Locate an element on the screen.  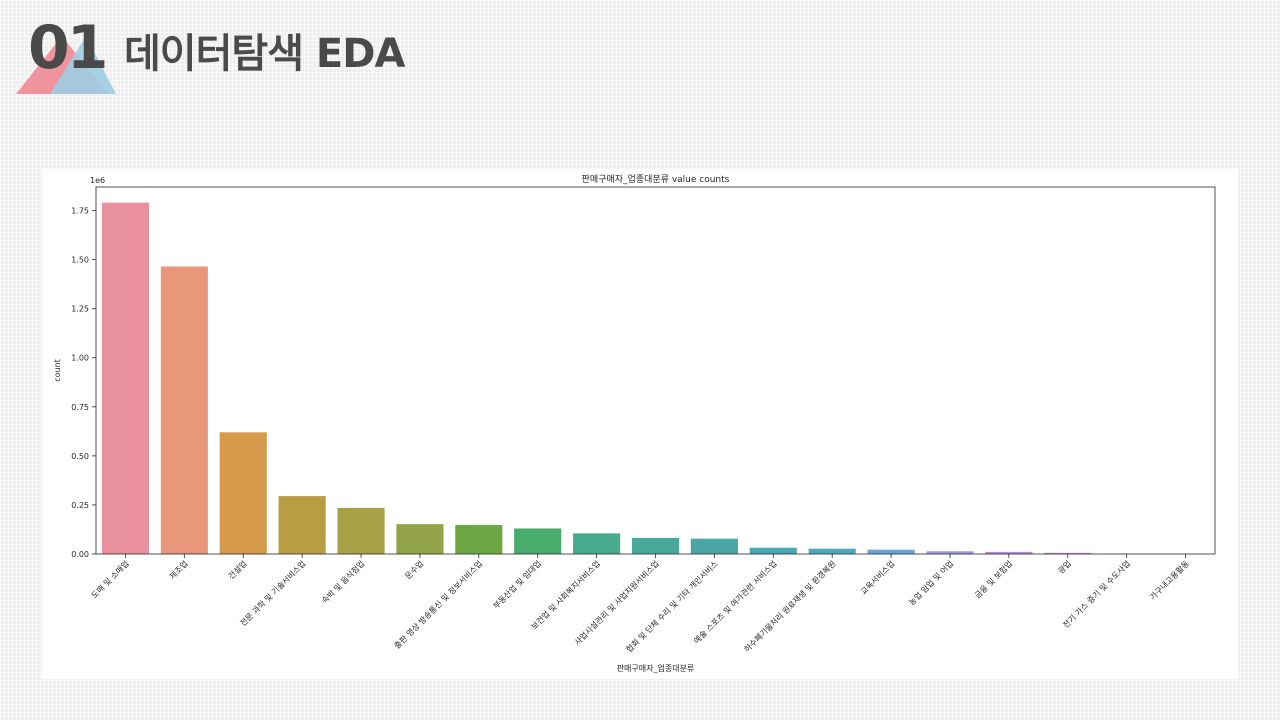
x-tick-label: 협회 및 단체 수리 및 기타 개인서비스 is located at coordinates (672, 606).